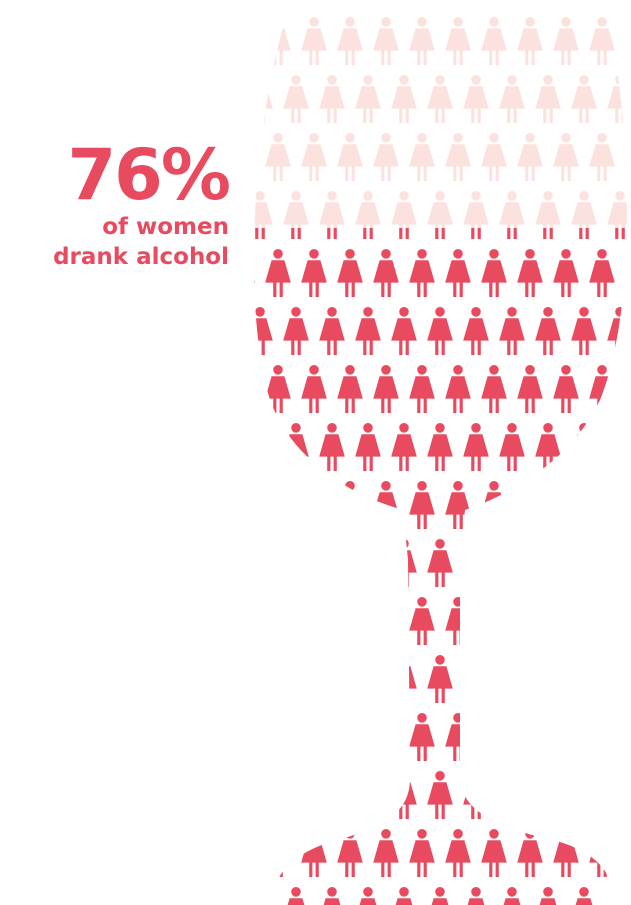  Describe the element at coordinates (165, 227) in the screenshot. I see `stat-caption-line-1: of women` at that location.